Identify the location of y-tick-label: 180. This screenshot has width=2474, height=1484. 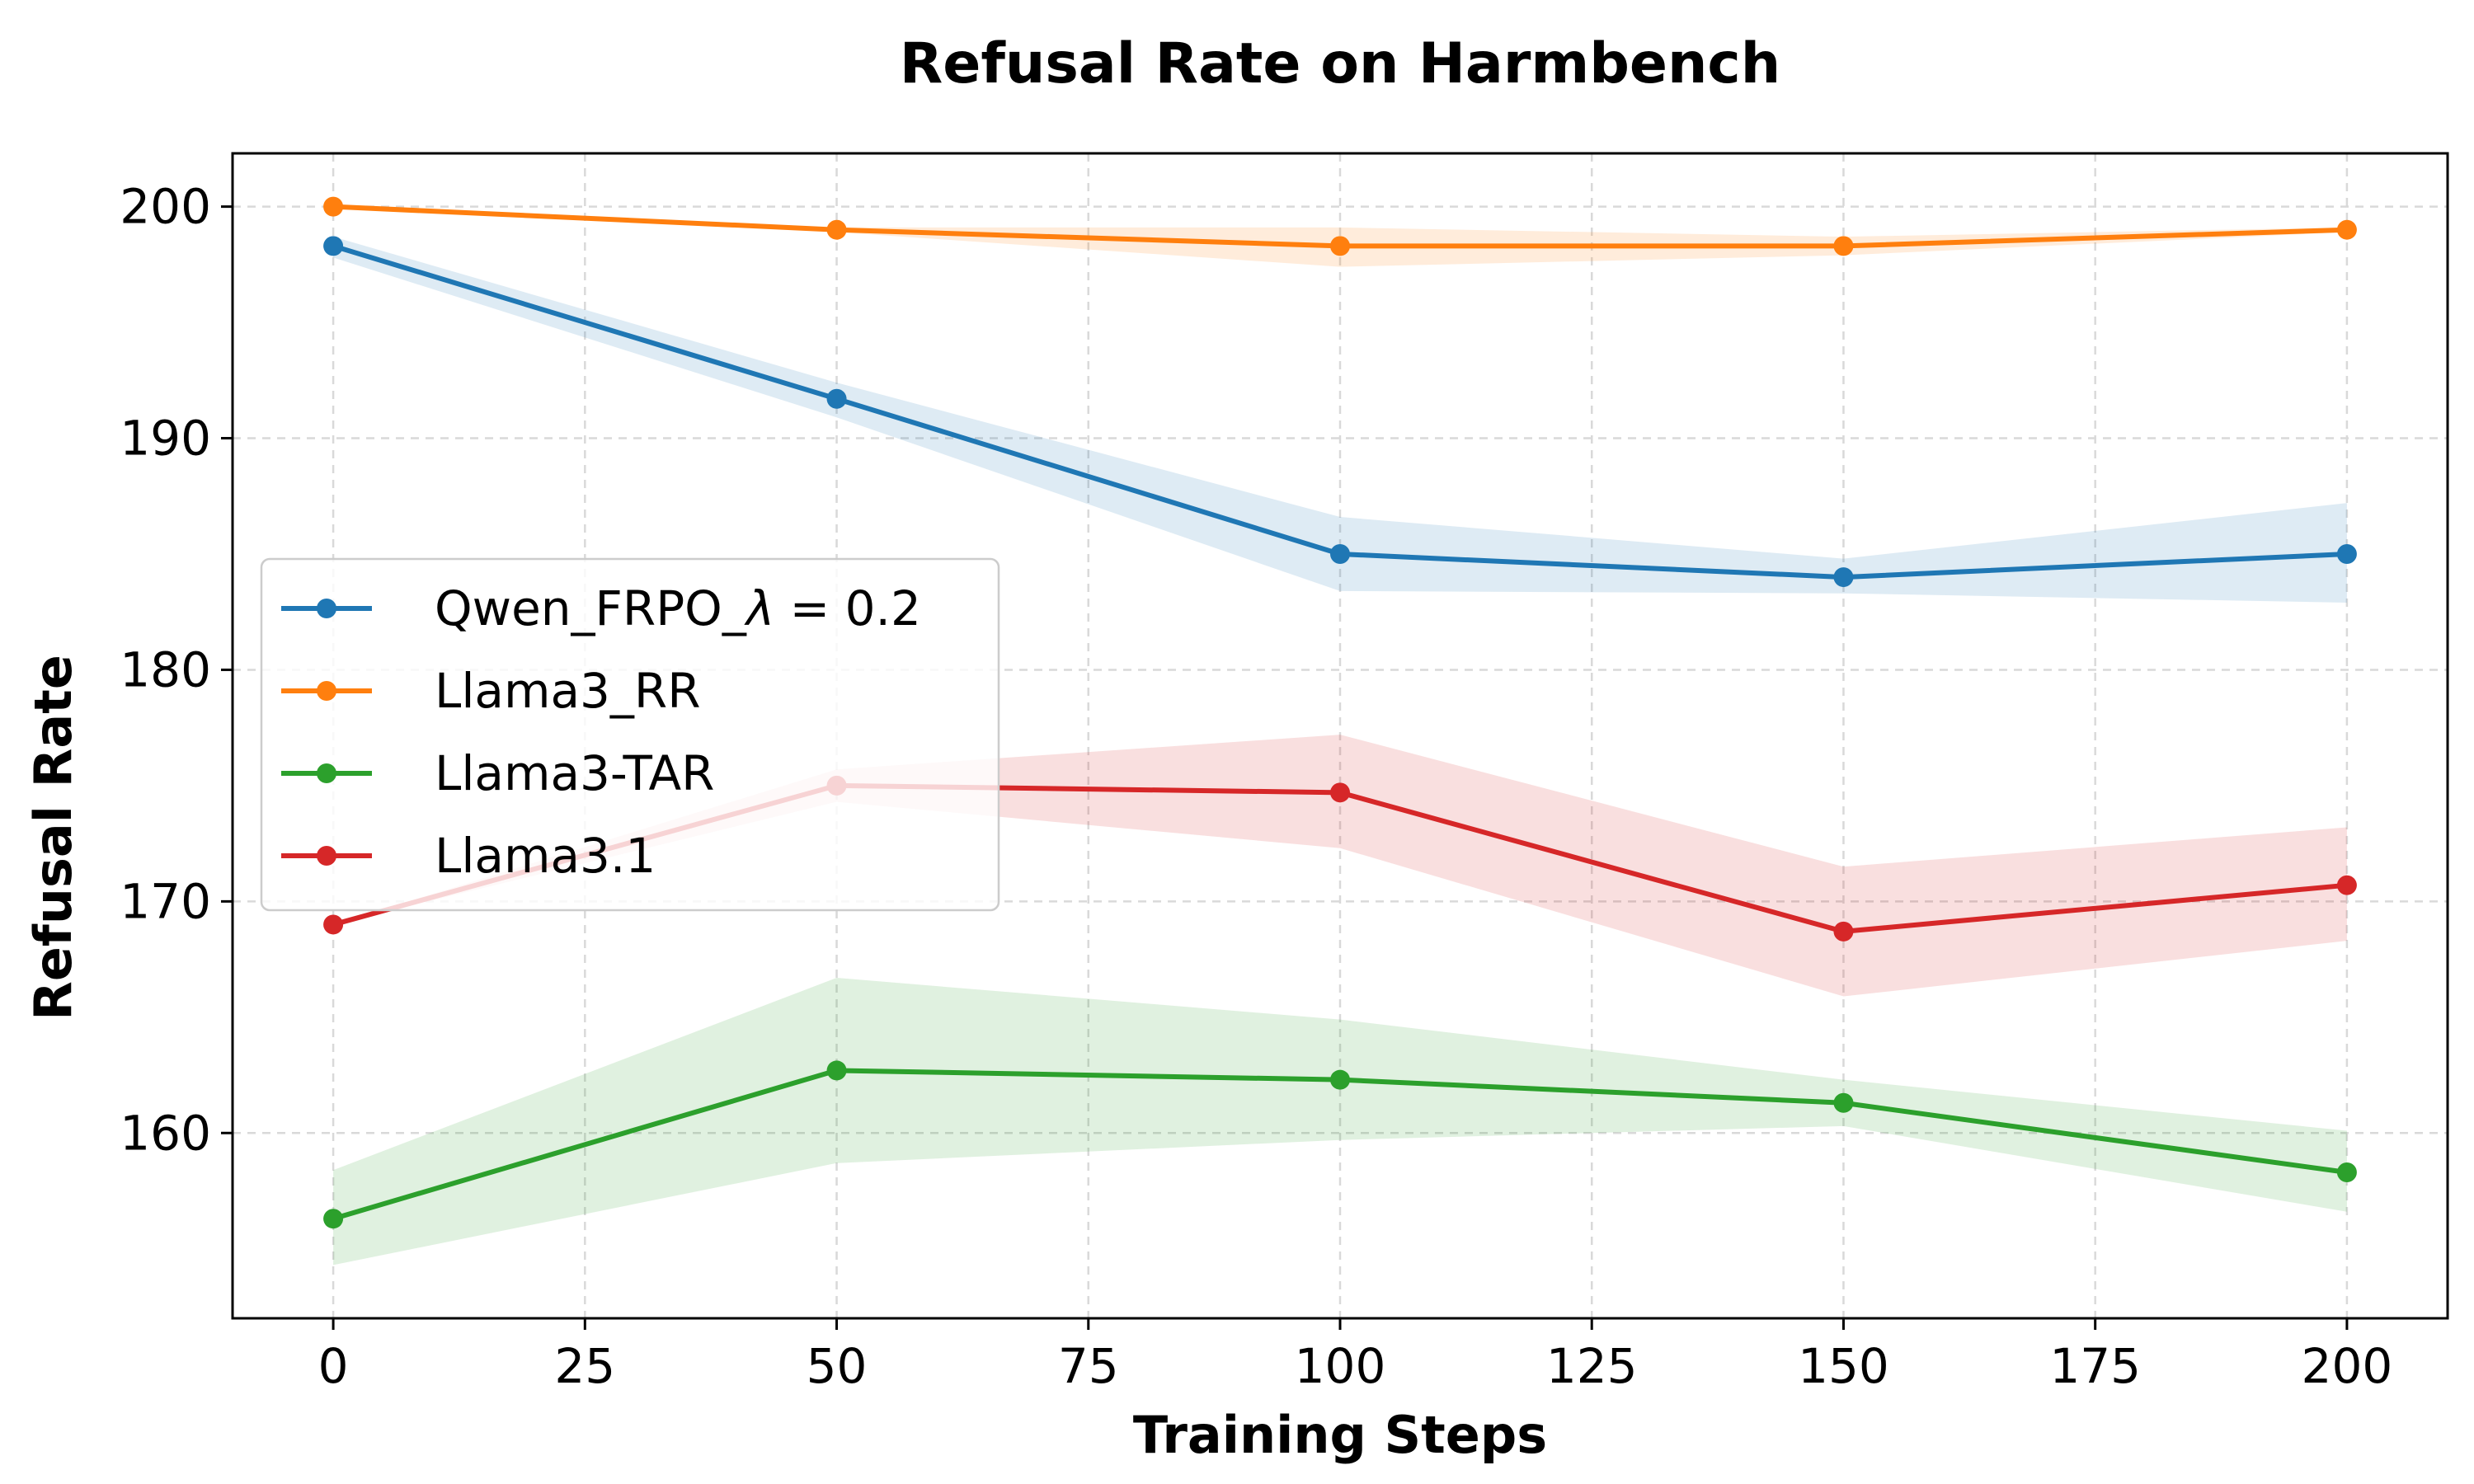
(165, 669).